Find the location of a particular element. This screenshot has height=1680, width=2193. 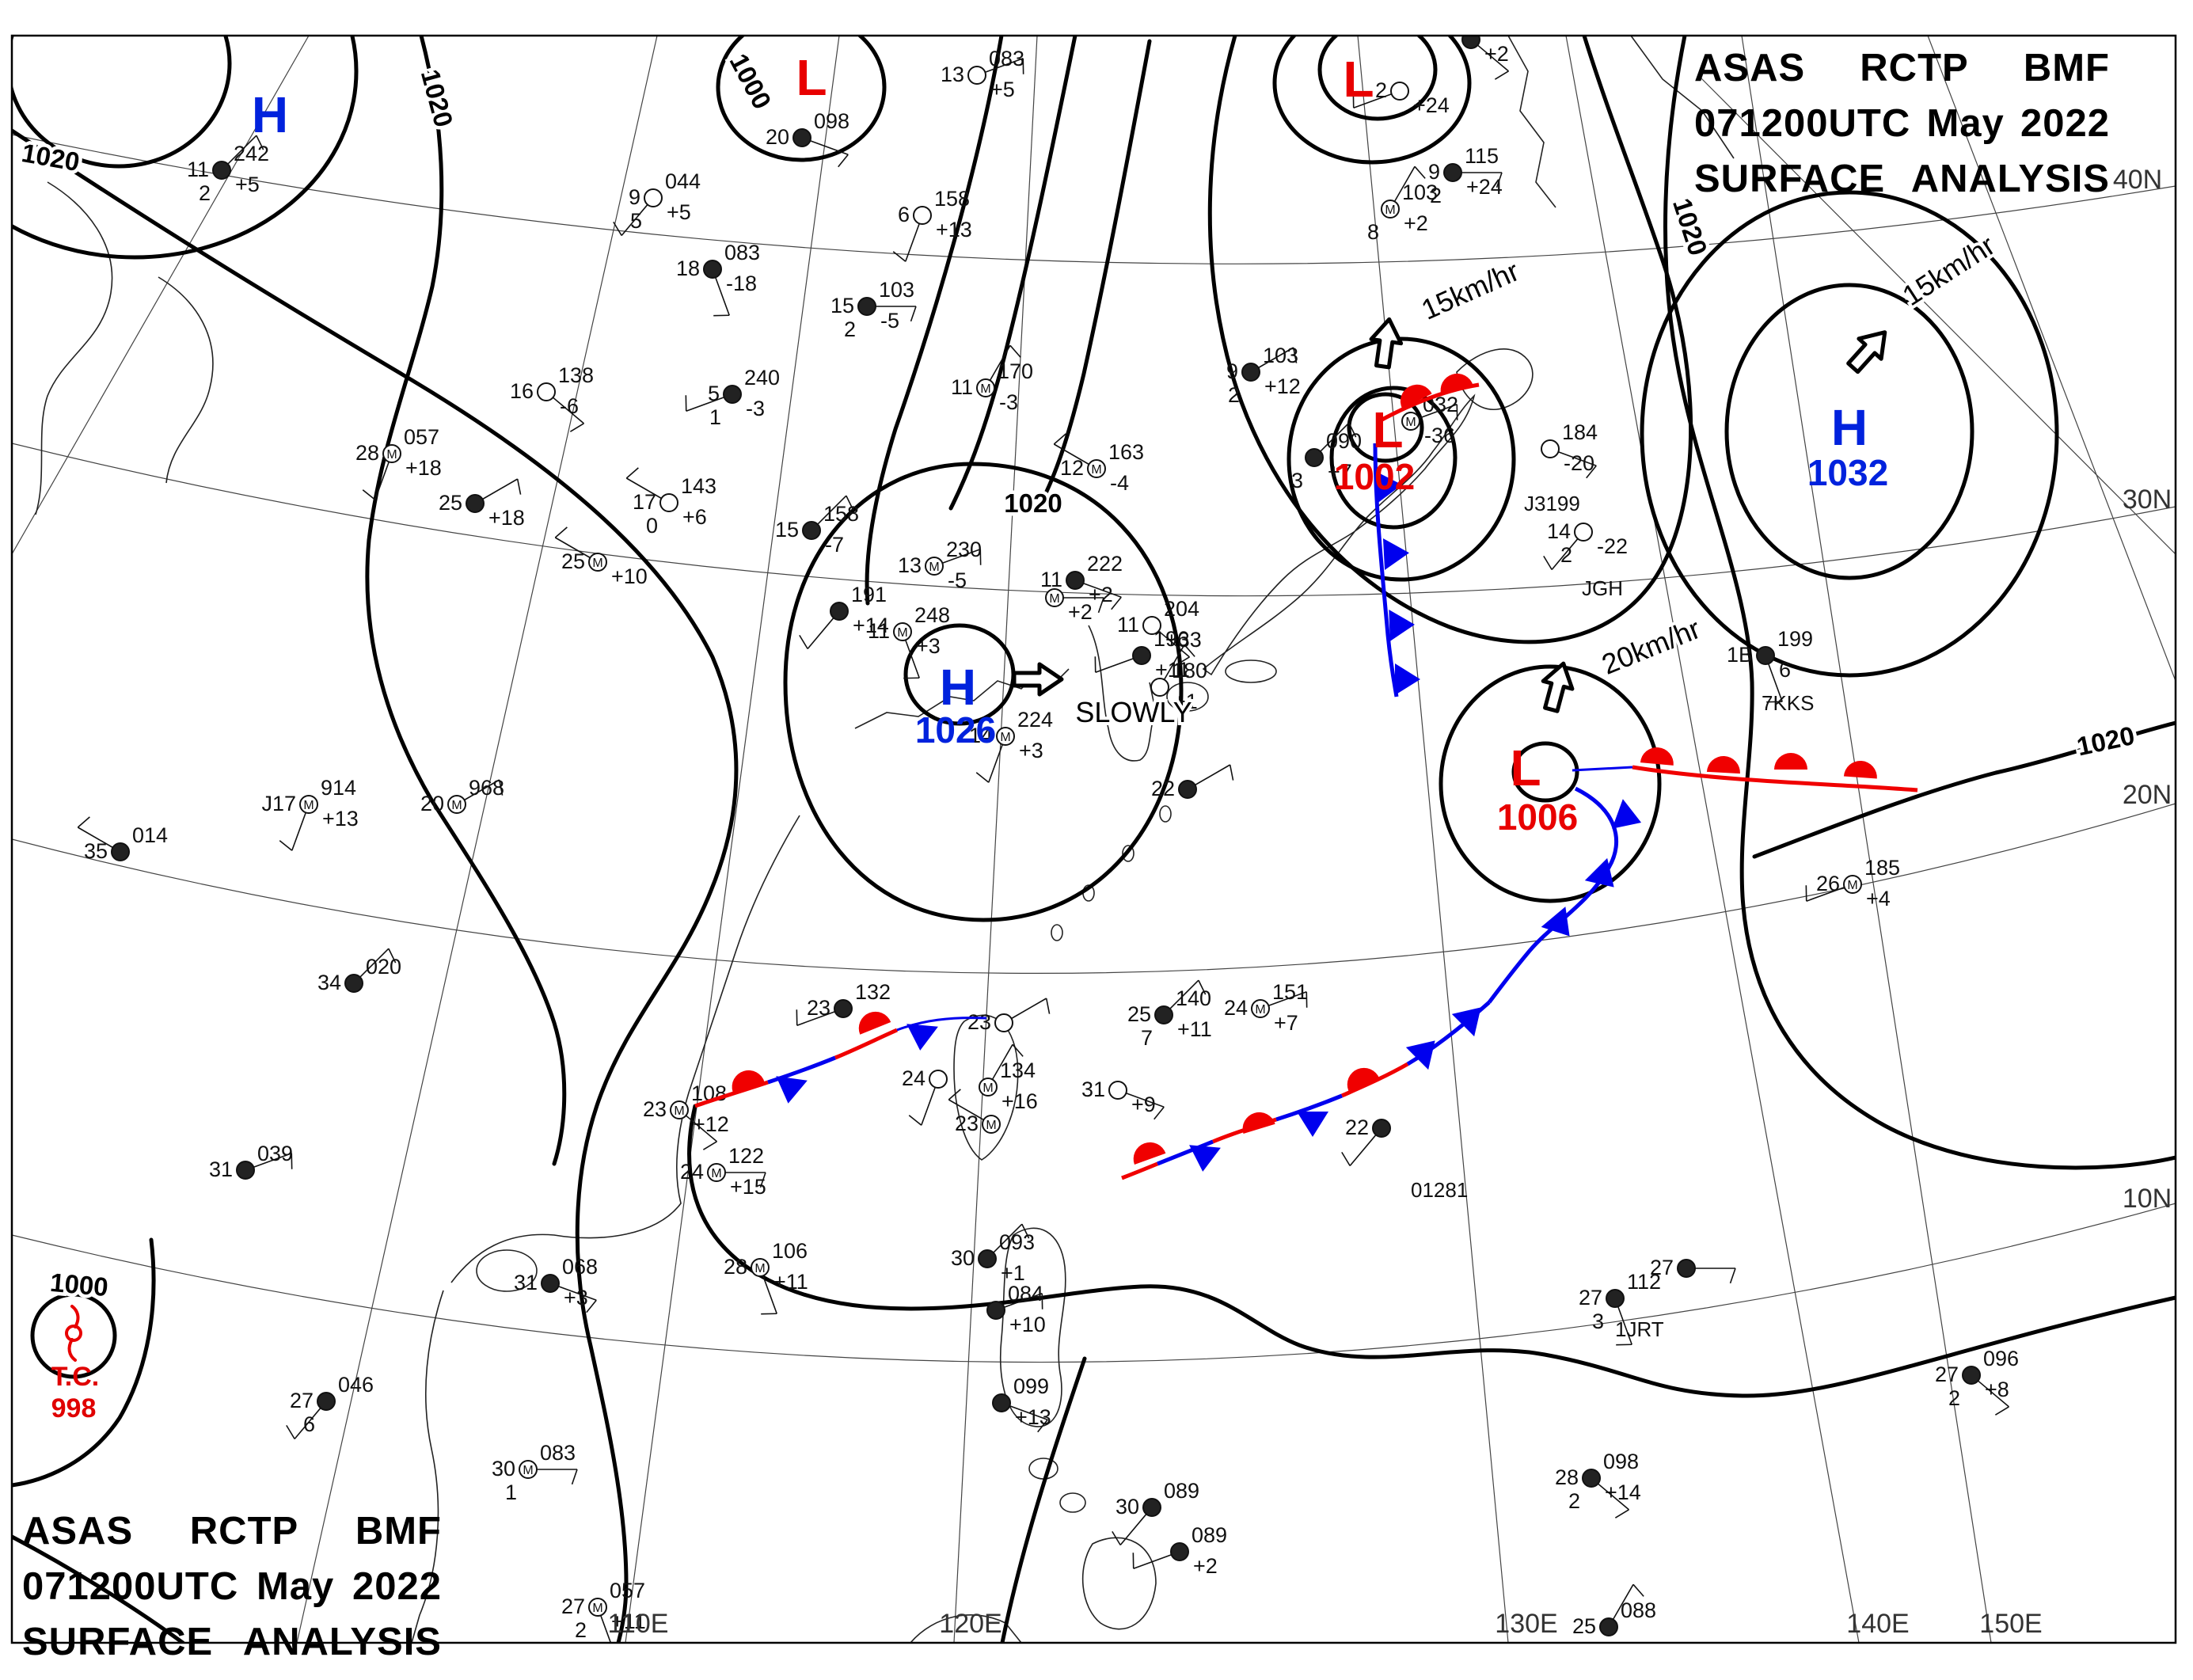

station-pressure: 014 is located at coordinates (150, 835).